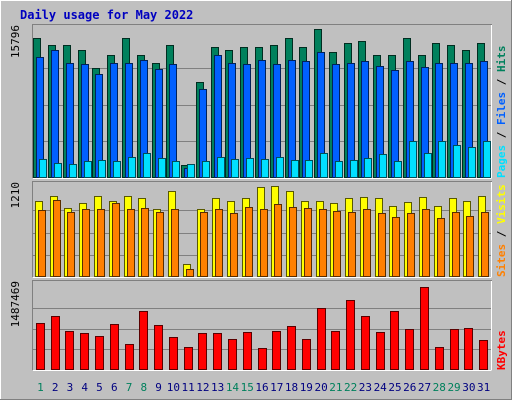 Image resolution: width=512 pixels, height=400 pixels. What do you see at coordinates (501, 82) in the screenshot?
I see `legend-part: /` at bounding box center [501, 82].